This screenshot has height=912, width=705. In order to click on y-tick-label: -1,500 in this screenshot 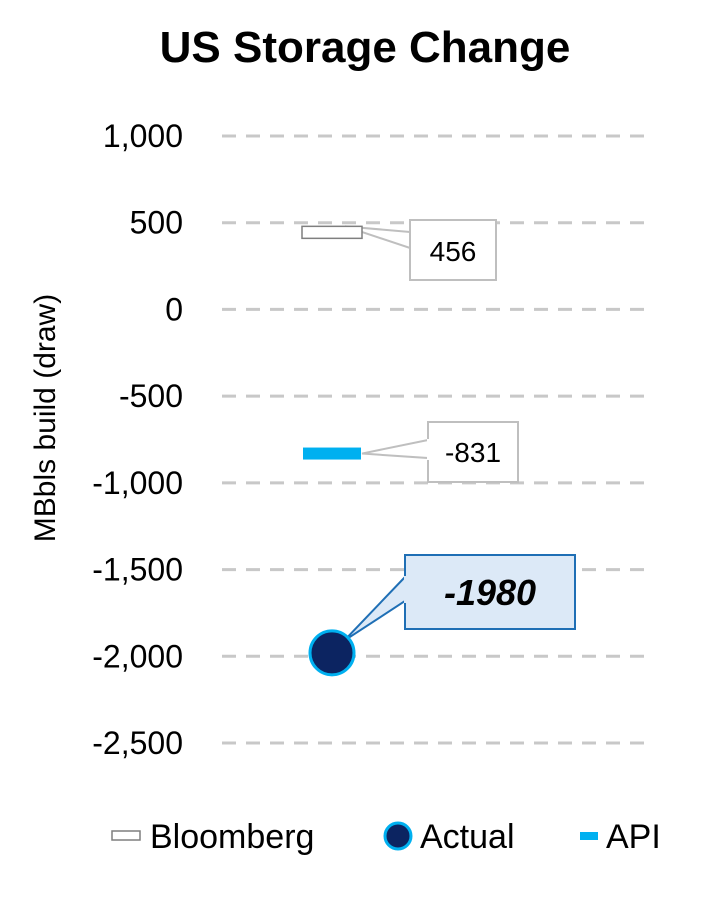, I will do `click(137, 570)`.